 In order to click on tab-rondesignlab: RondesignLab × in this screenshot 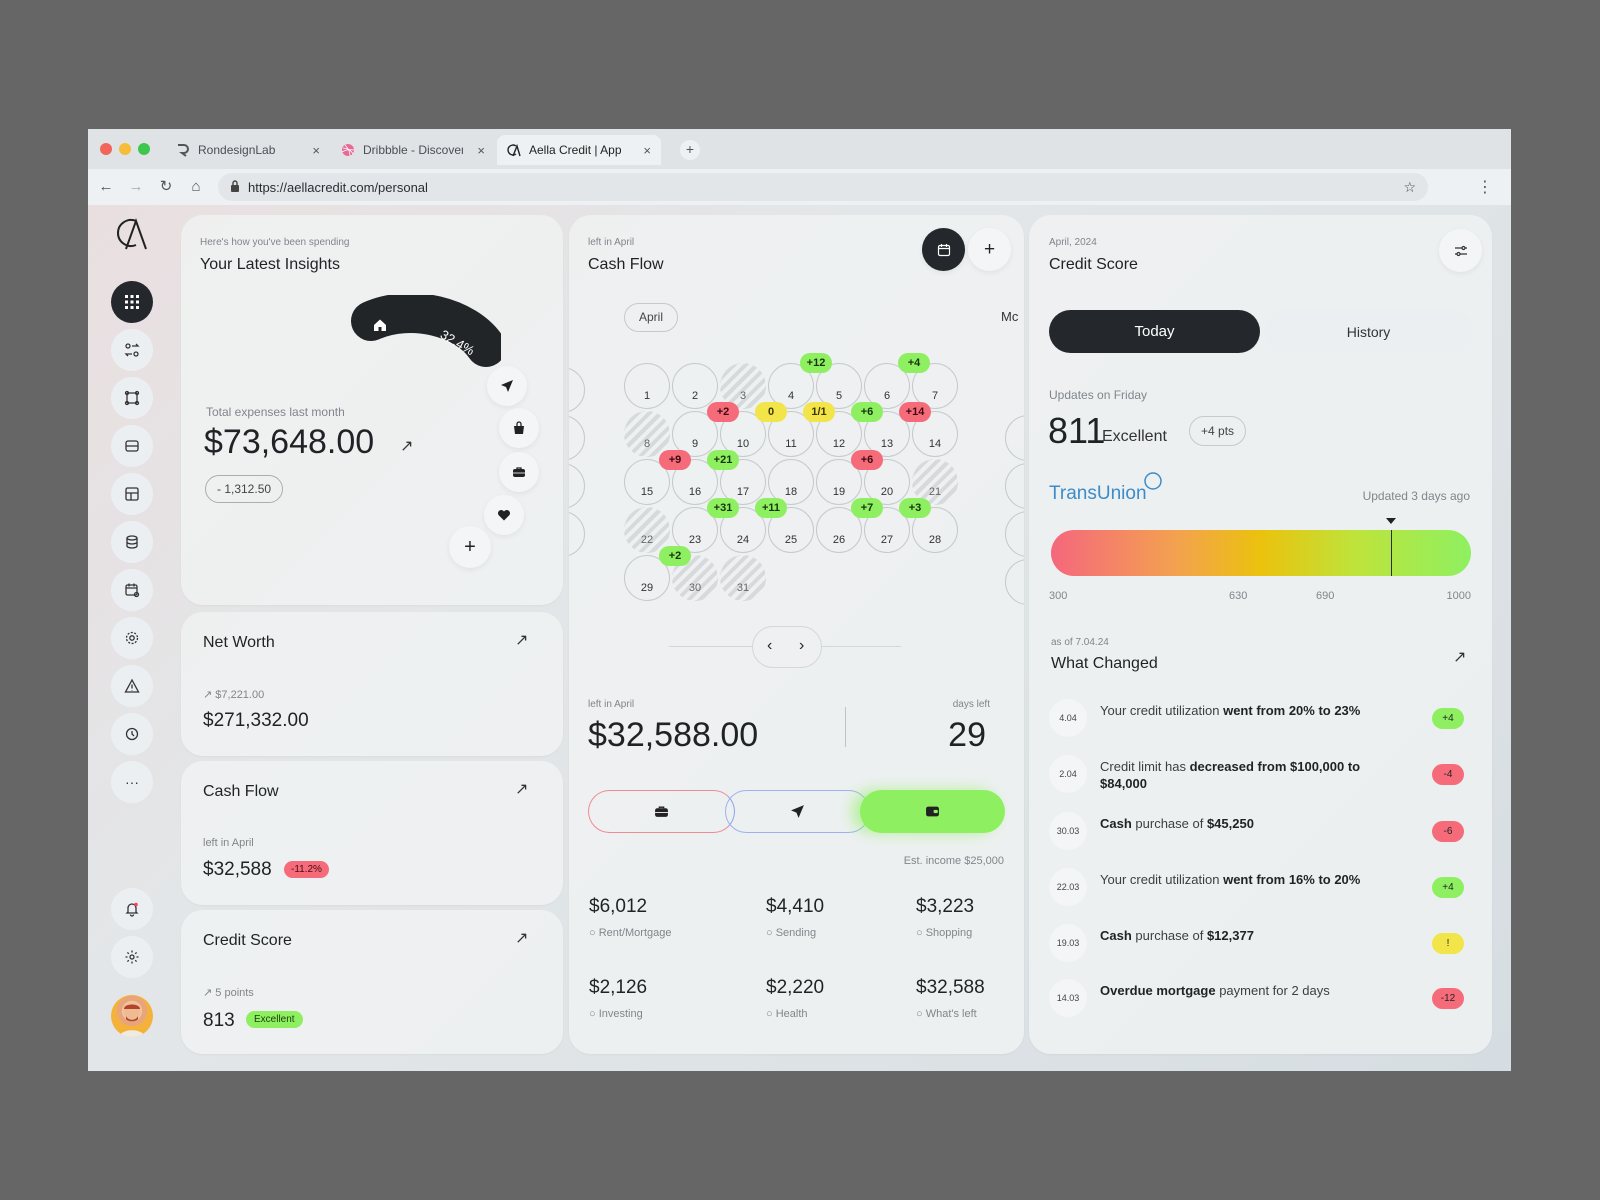, I will do `click(248, 150)`.